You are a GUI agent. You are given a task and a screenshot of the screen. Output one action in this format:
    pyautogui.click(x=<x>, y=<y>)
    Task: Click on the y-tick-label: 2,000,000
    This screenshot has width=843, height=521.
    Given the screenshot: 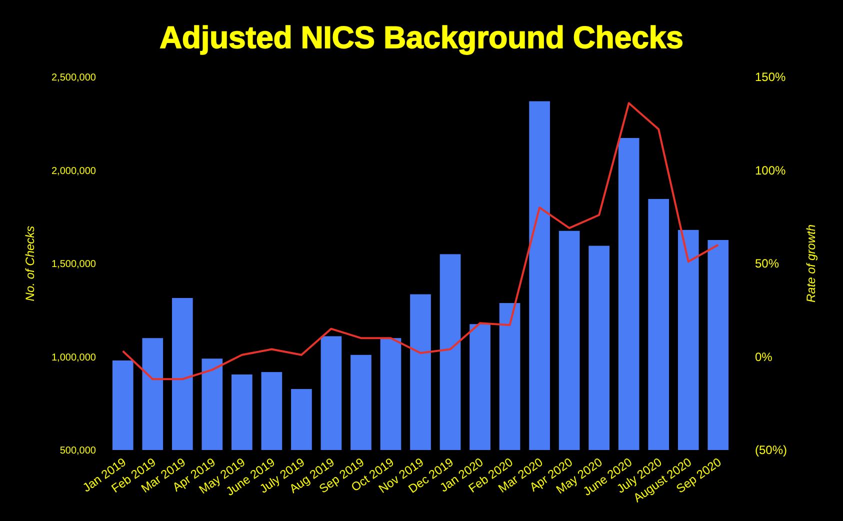 What is the action you would take?
    pyautogui.click(x=74, y=171)
    